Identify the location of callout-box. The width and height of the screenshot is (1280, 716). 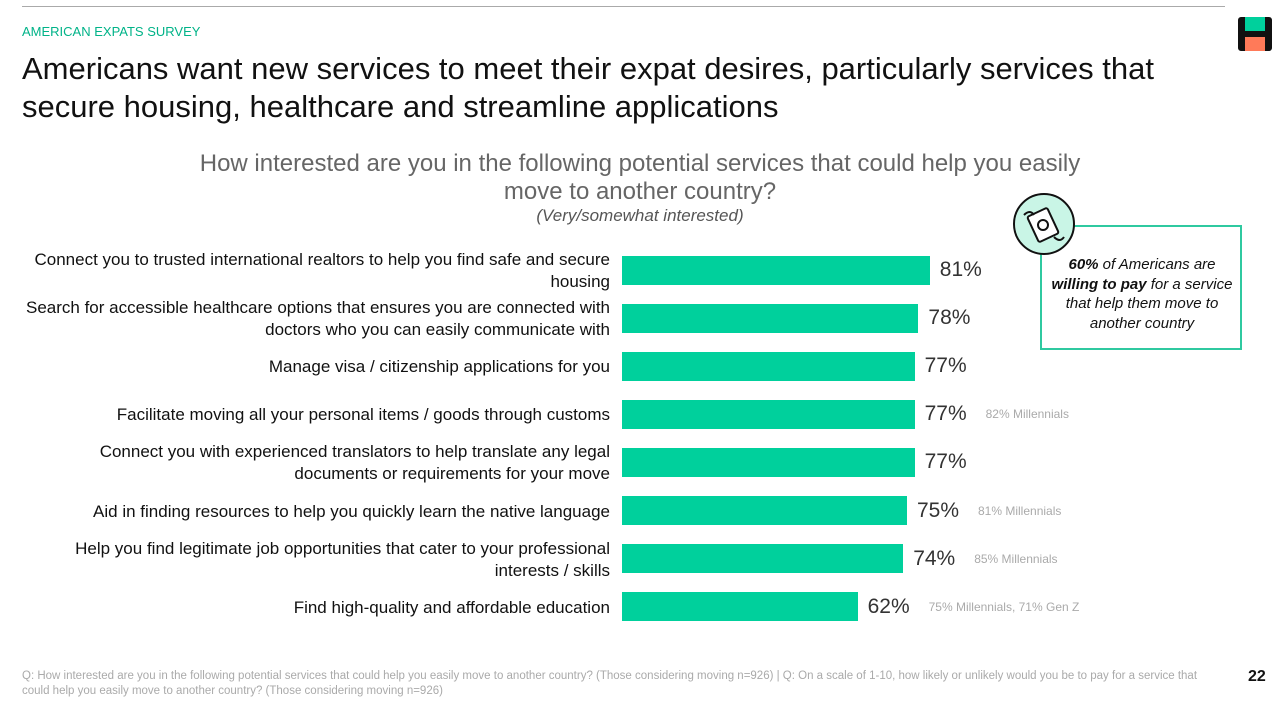
(1141, 287).